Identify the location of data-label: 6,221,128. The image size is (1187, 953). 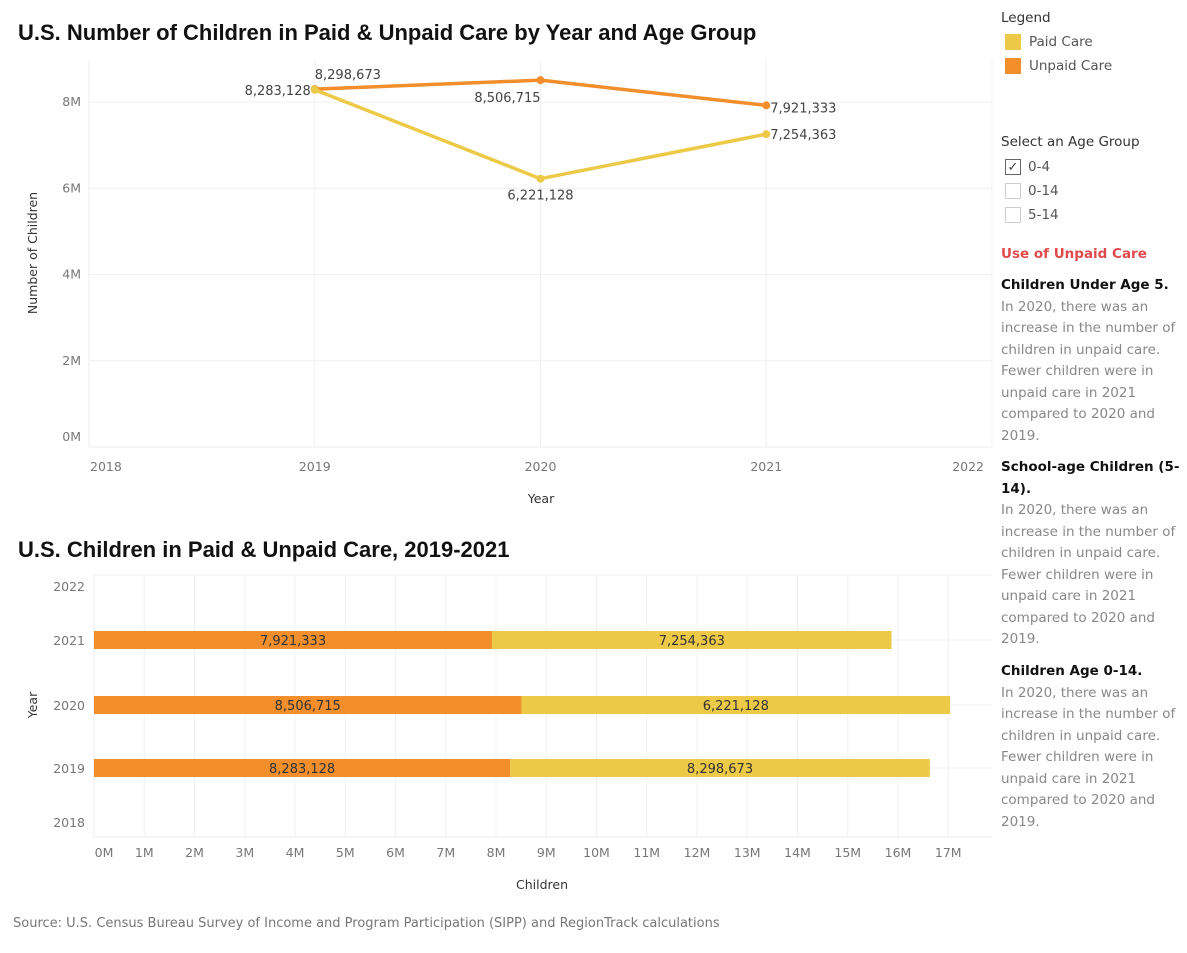
(540, 196).